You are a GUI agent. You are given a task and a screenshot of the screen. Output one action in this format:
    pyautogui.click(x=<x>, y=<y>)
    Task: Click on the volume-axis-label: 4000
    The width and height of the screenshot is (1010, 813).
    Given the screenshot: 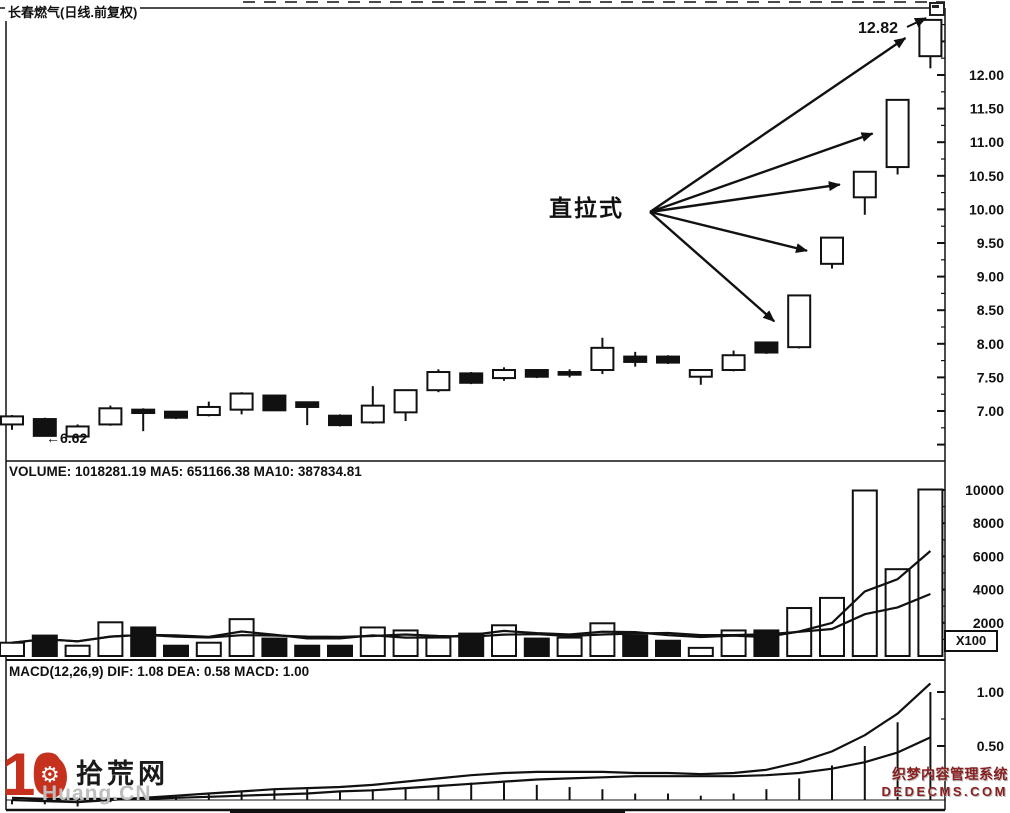 What is the action you would take?
    pyautogui.click(x=988, y=590)
    